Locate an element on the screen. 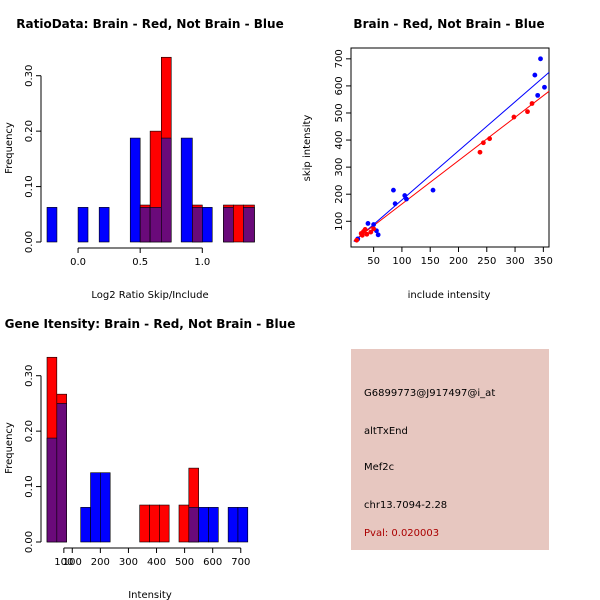 This screenshot has width=600, height=600. ratio-hist-ytick-label-3: 0.30 is located at coordinates (29, 76).